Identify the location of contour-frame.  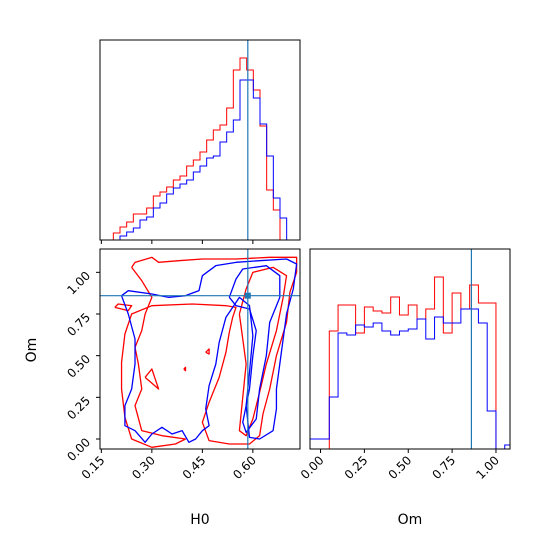
(200, 349).